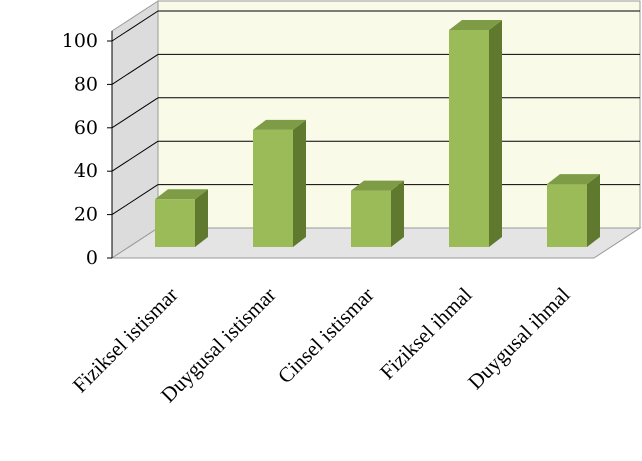  I want to click on y-tick-label: 0, so click(92, 258).